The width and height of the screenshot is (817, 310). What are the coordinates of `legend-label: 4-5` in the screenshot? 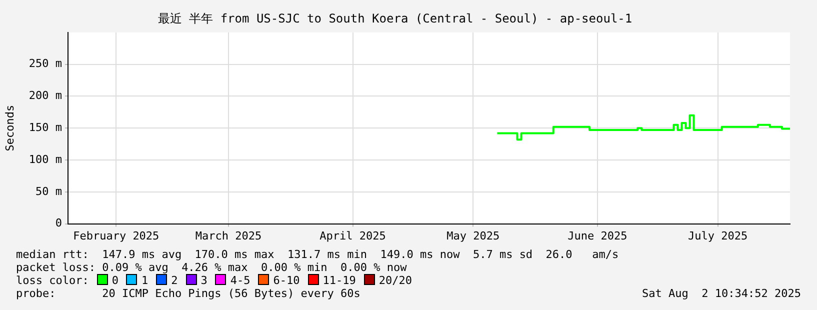 It's located at (240, 280).